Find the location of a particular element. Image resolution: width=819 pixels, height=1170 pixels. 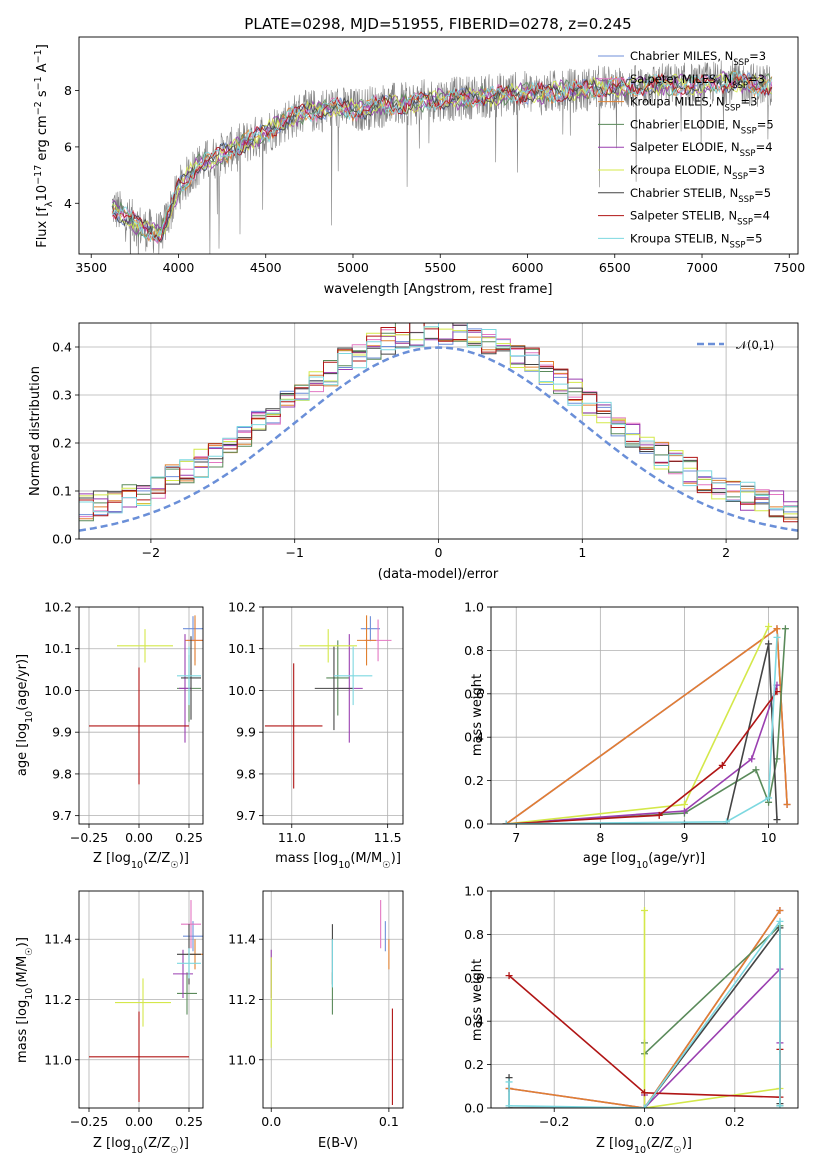

legend-label-text: Kroupa MILES, N is located at coordinates (677, 102).